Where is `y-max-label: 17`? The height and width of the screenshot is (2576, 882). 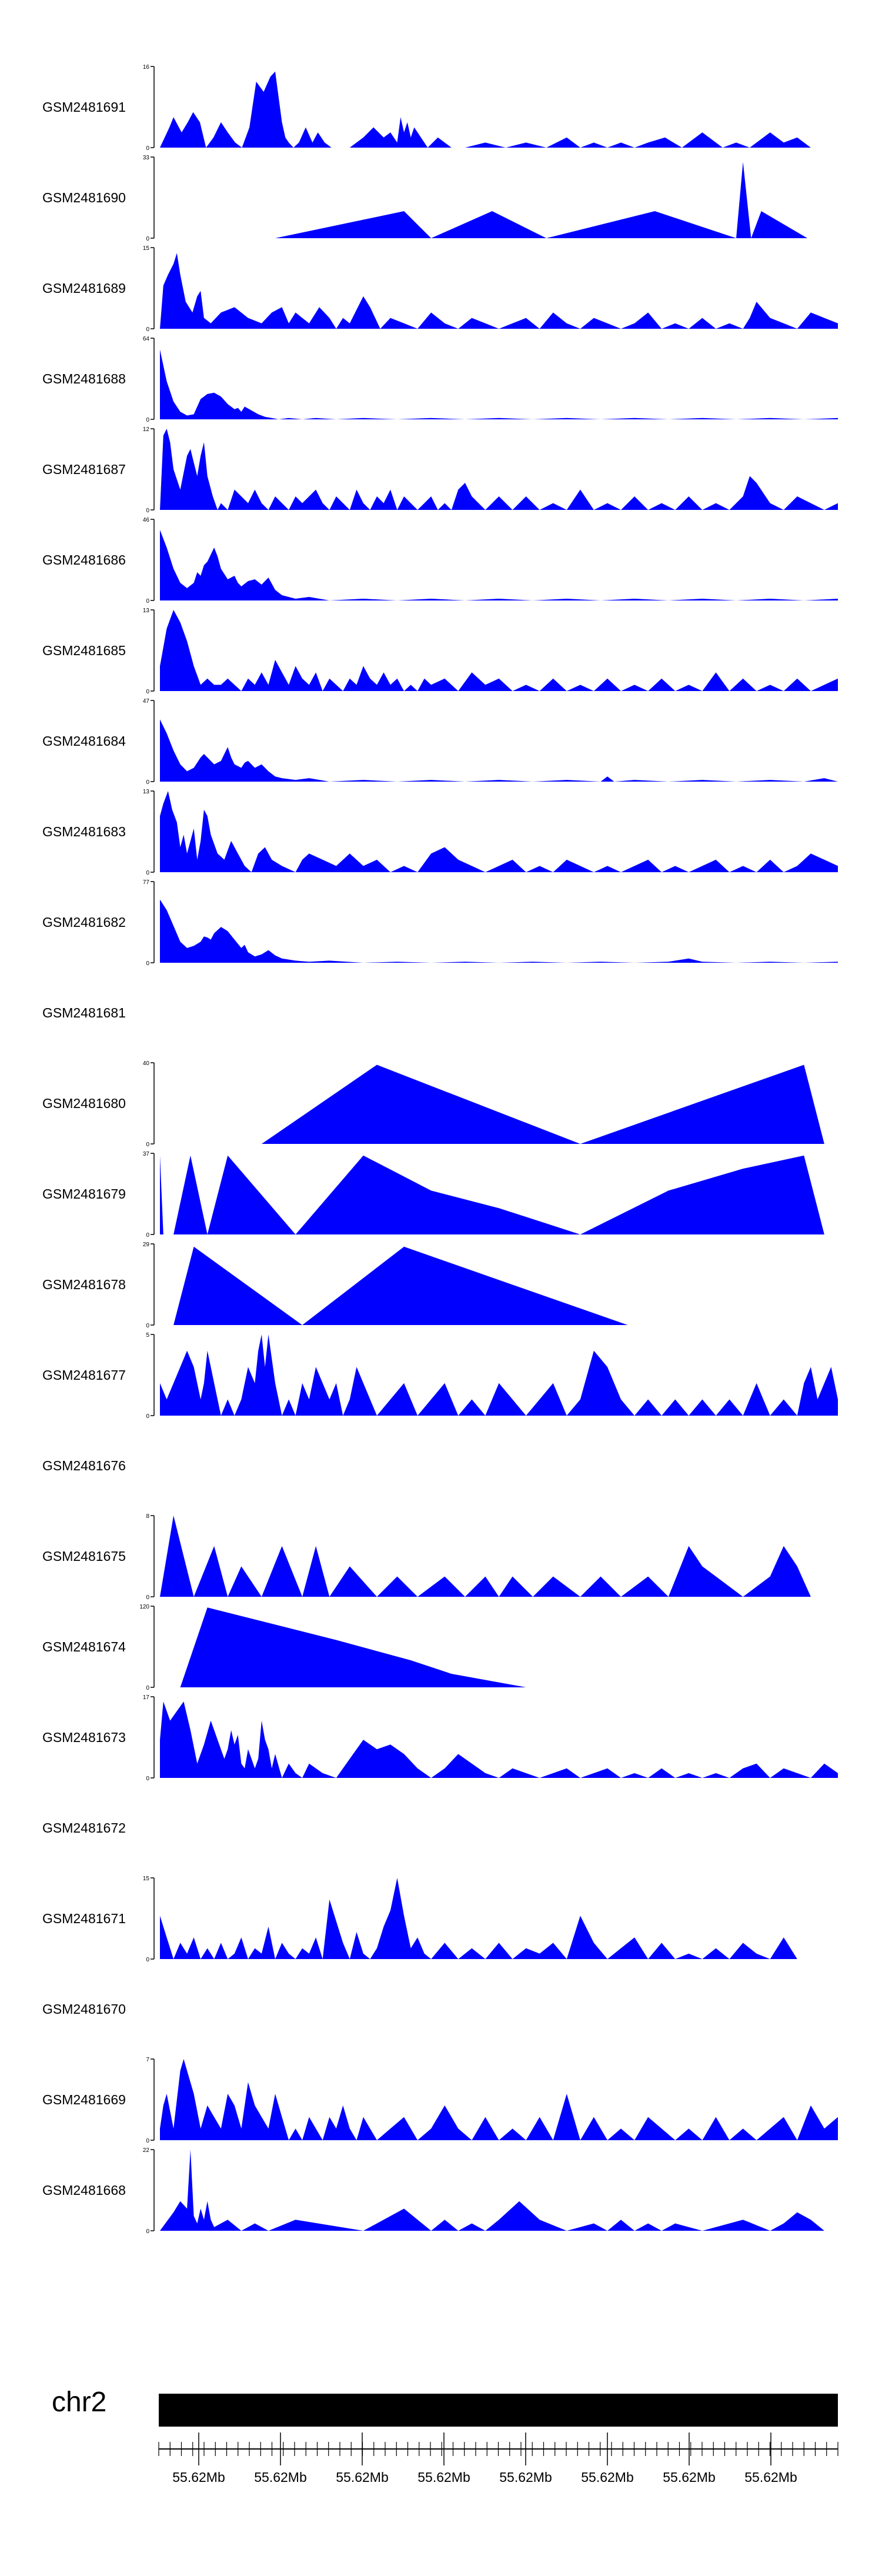 y-max-label: 17 is located at coordinates (146, 1697).